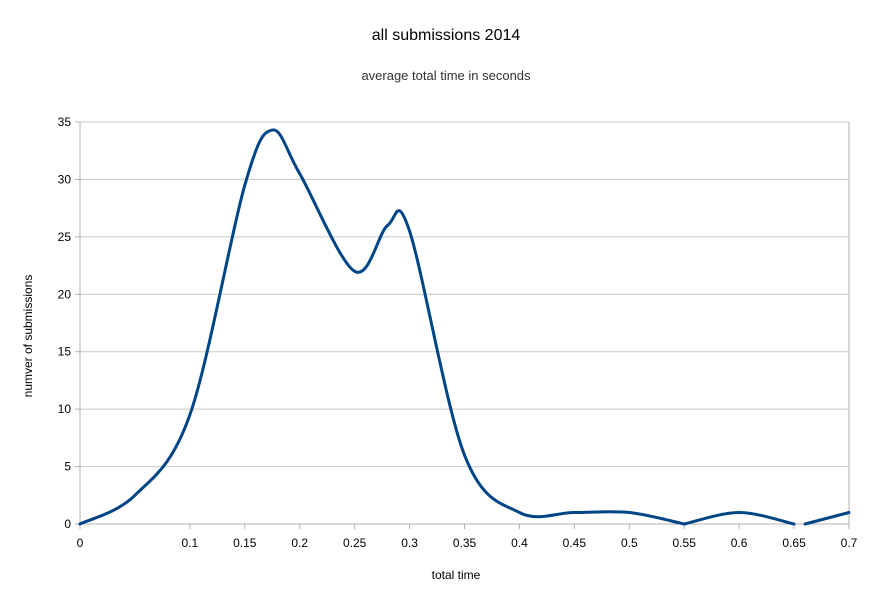  What do you see at coordinates (794, 543) in the screenshot?
I see `x-tick-label: 0.65` at bounding box center [794, 543].